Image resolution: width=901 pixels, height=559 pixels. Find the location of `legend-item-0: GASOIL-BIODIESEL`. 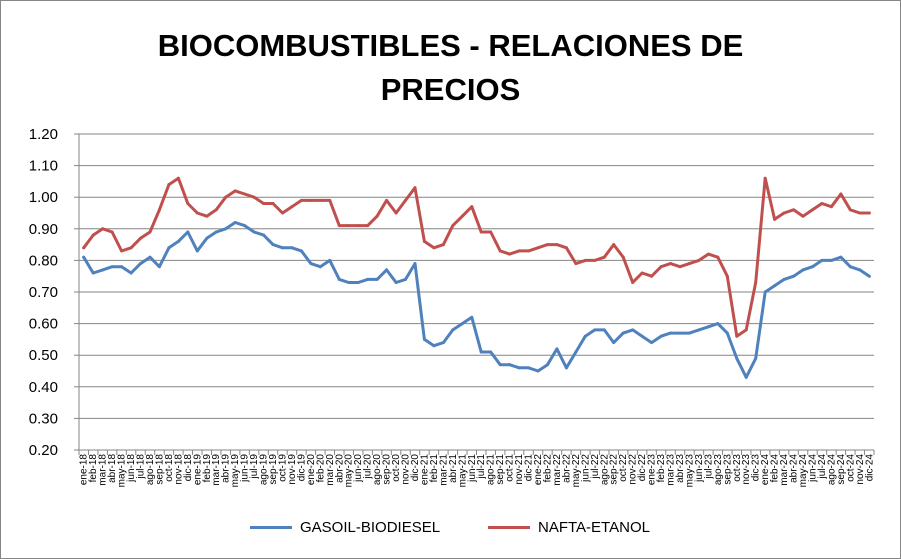

legend-item-0: GASOIL-BIODIESEL is located at coordinates (345, 527).